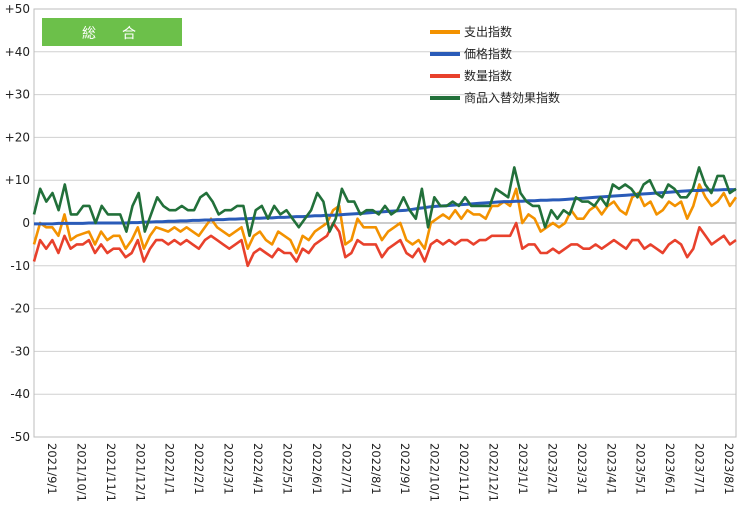 The image size is (742, 510). I want to click on legend-label: 商品入替効果指数, so click(512, 97).